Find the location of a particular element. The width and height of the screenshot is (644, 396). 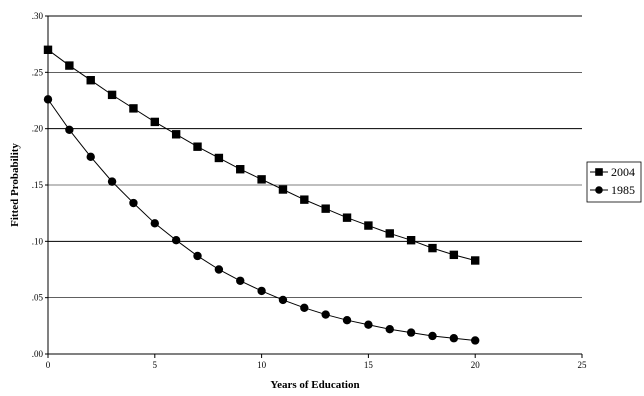

y-axis-title: Fitted Probability is located at coordinates (15, 185).